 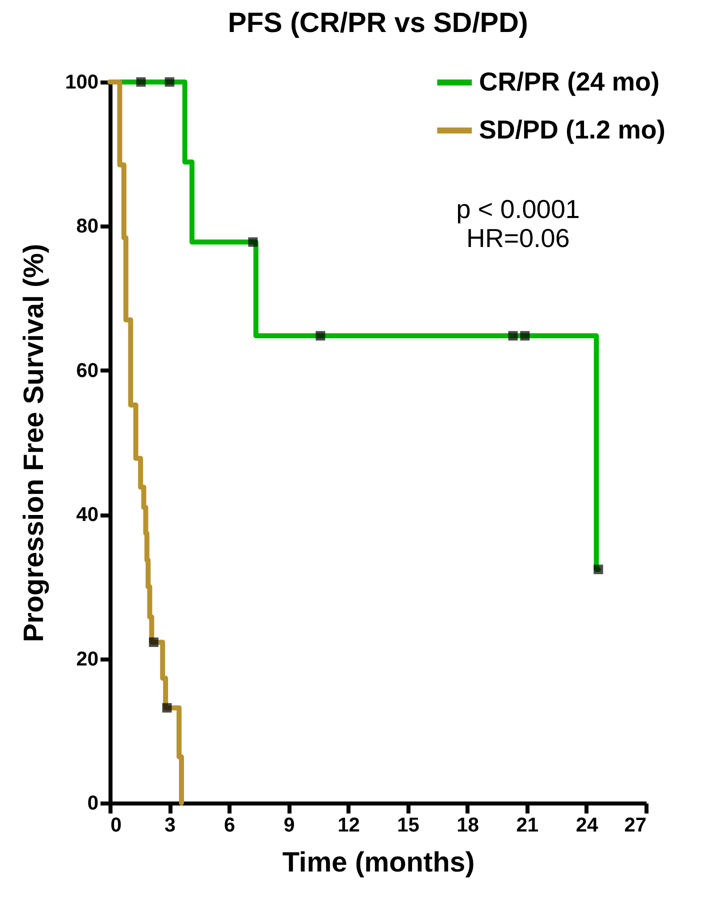 What do you see at coordinates (87, 227) in the screenshot?
I see `y-tick-label: 80` at bounding box center [87, 227].